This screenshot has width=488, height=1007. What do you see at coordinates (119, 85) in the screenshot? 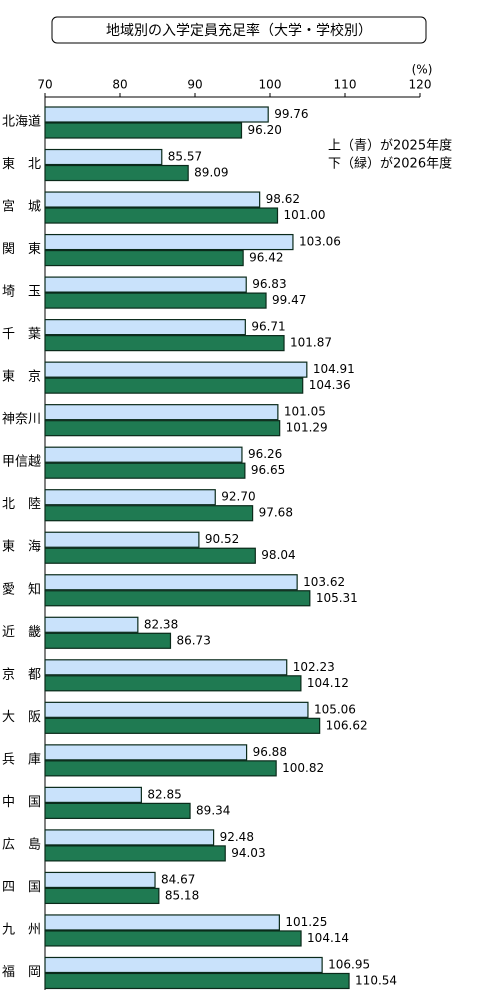
I see `x-tick-label: 80` at bounding box center [119, 85].